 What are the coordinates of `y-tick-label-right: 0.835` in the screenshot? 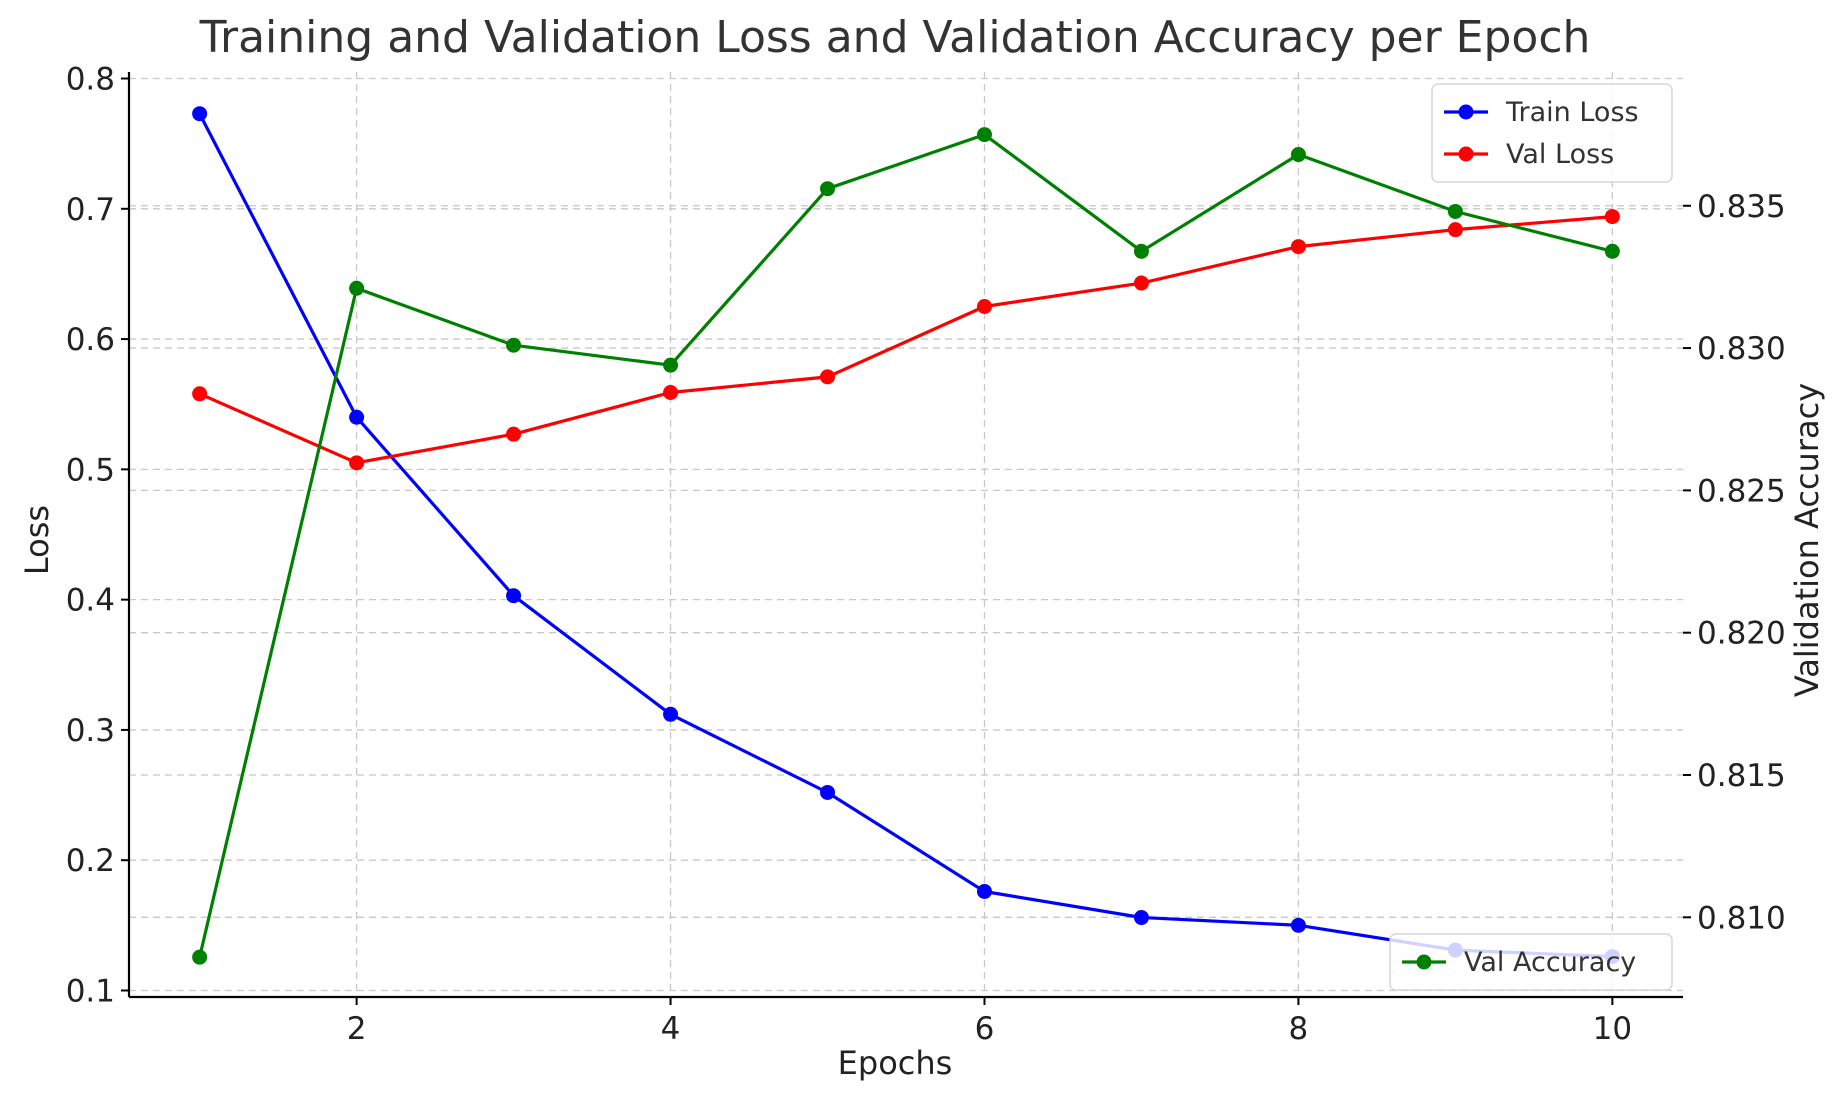 It's located at (1741, 207).